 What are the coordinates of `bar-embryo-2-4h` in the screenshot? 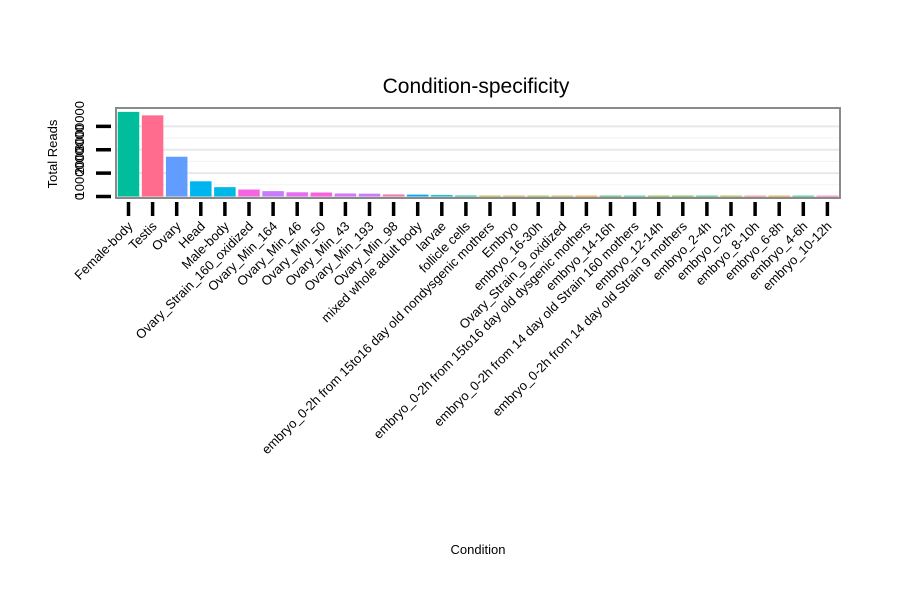 It's located at (707, 196).